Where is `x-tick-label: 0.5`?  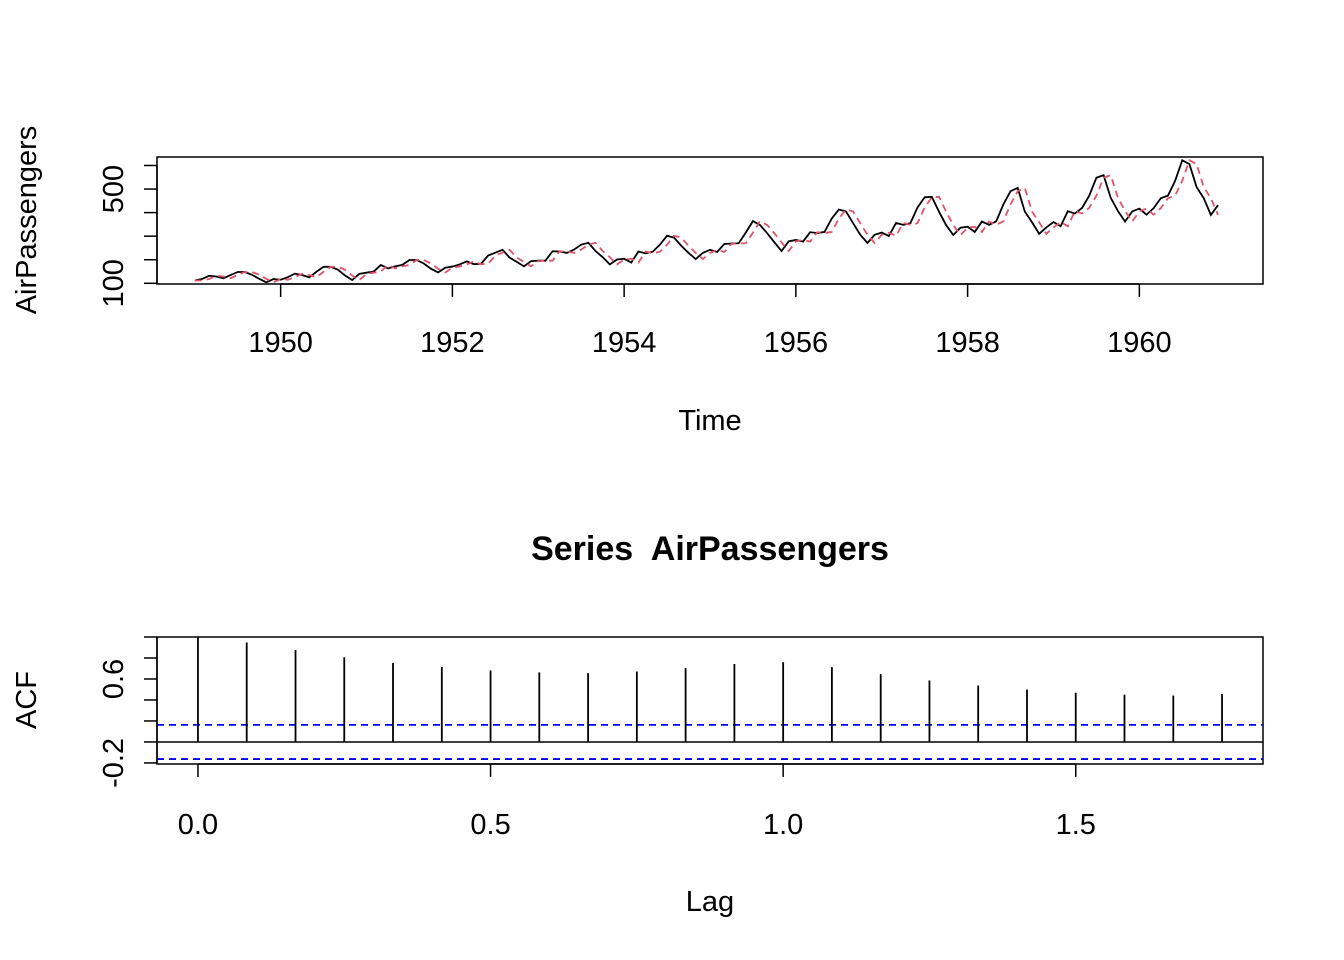 x-tick-label: 0.5 is located at coordinates (490, 825).